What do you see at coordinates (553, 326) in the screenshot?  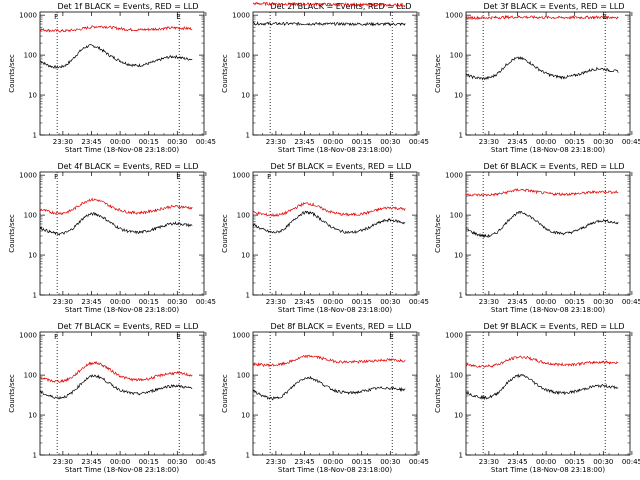 I see `panel-title: Det 9f BLACK = Events, RED = LLD` at bounding box center [553, 326].